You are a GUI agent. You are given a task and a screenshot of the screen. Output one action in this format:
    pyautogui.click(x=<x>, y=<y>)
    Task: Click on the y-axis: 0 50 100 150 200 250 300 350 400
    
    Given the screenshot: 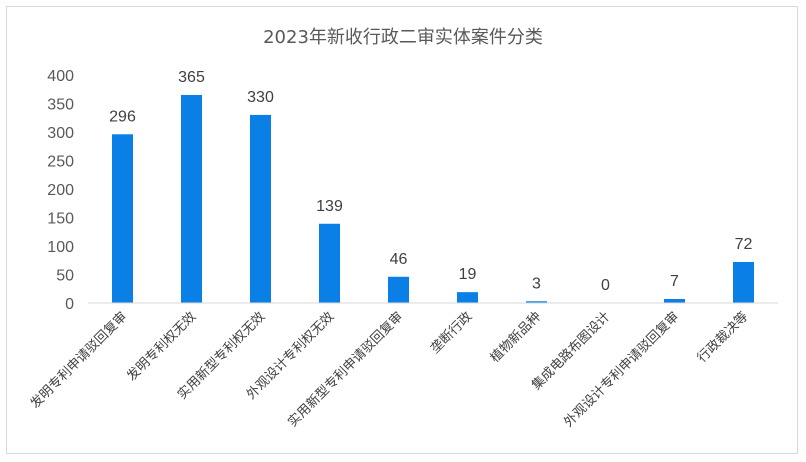 What is the action you would take?
    pyautogui.click(x=60, y=190)
    